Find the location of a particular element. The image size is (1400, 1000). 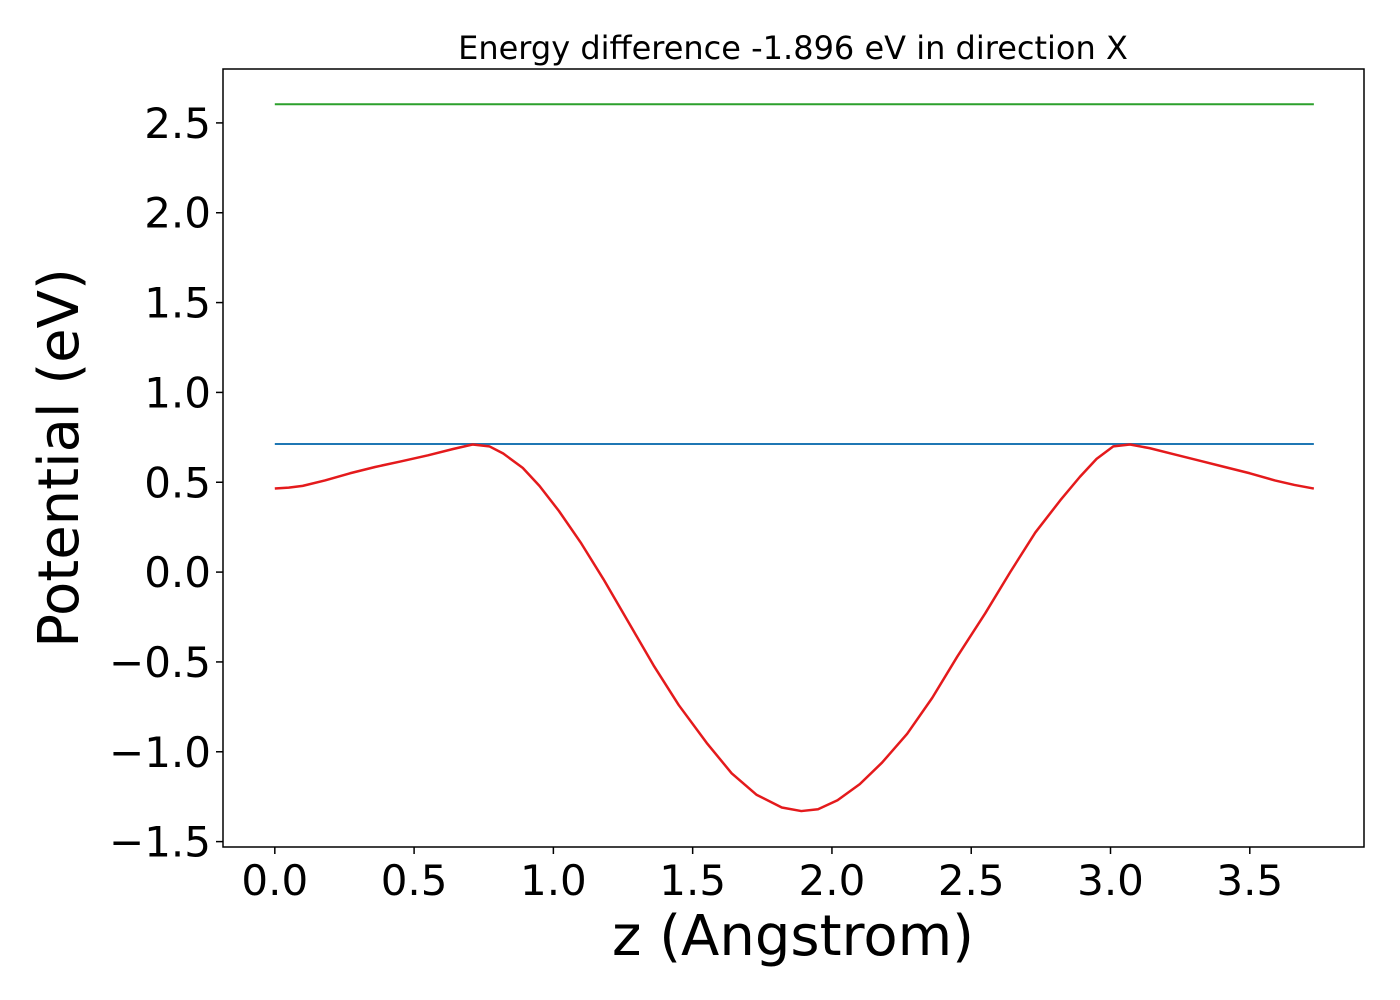

x-tick-label: 3.0 is located at coordinates (1110, 880).